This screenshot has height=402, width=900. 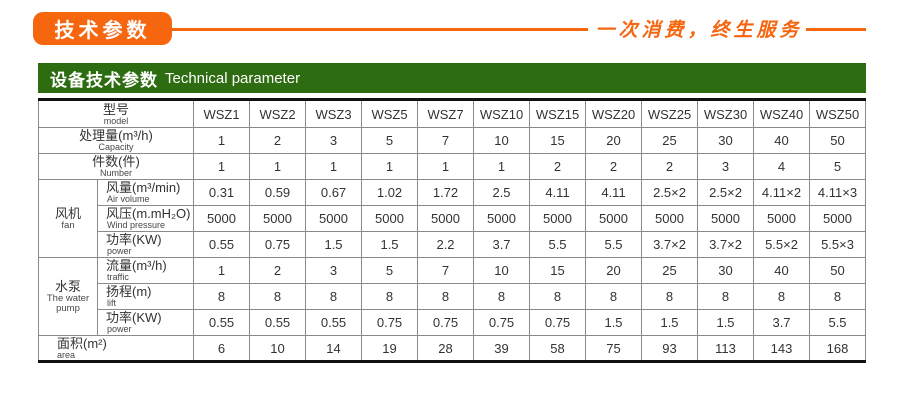 What do you see at coordinates (222, 348) in the screenshot?
I see `value-cell: 6` at bounding box center [222, 348].